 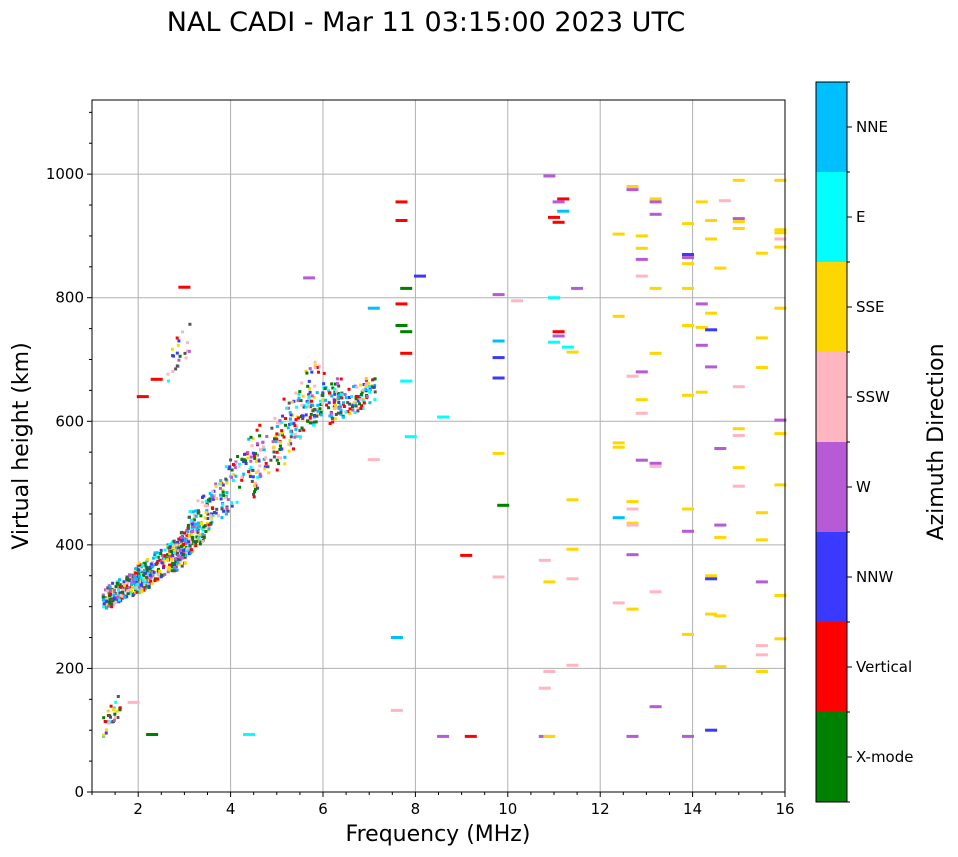 What do you see at coordinates (406, 288) in the screenshot?
I see `echo-point-x-mode` at bounding box center [406, 288].